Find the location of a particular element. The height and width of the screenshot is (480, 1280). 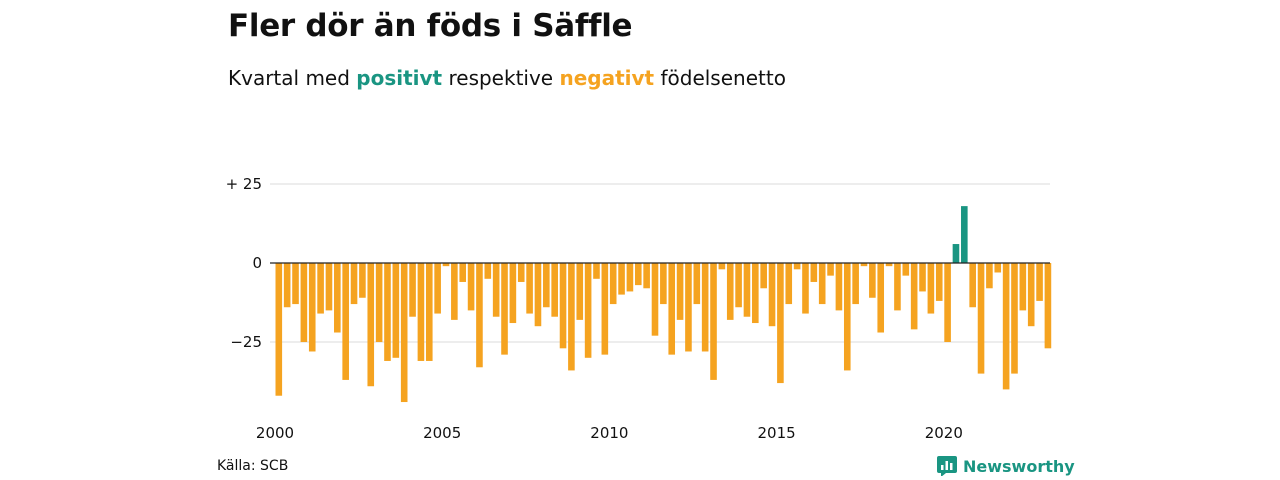

y-tick-label: + 25 is located at coordinates (244, 184).